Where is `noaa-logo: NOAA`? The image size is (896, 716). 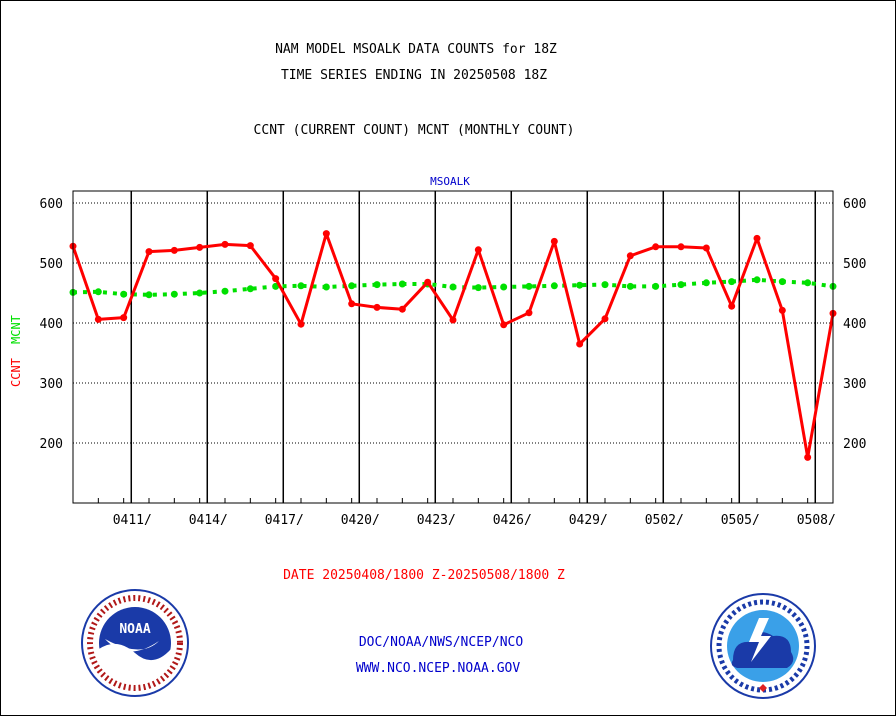
noaa-logo: NOAA is located at coordinates (135, 643).